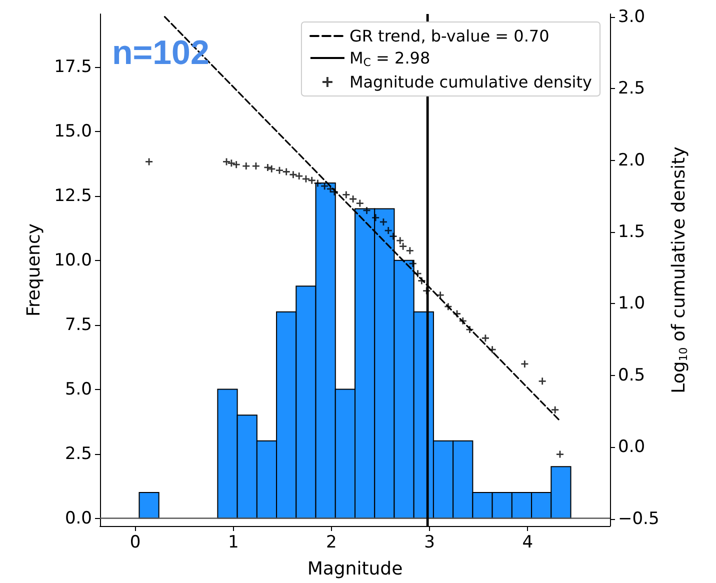  I want to click on y-tick-label: 17.5, so click(73, 66).